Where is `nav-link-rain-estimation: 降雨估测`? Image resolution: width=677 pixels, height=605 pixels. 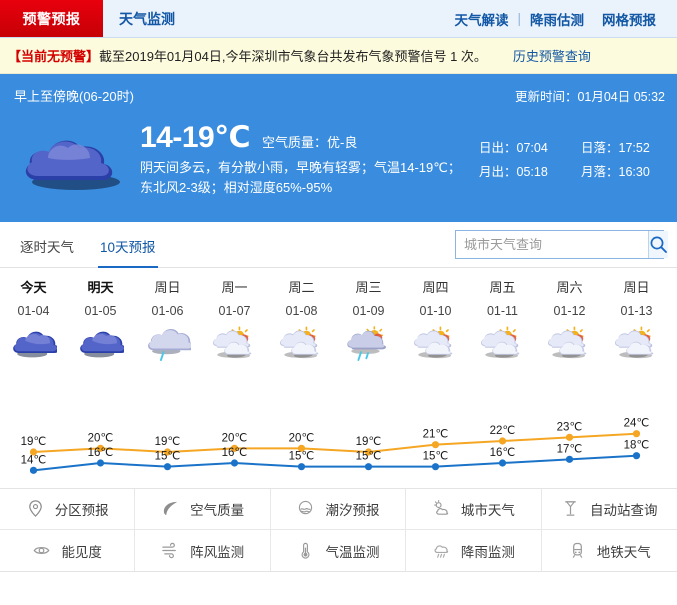
nav-link-rain-estimation: 降雨估测 is located at coordinates (557, 20).